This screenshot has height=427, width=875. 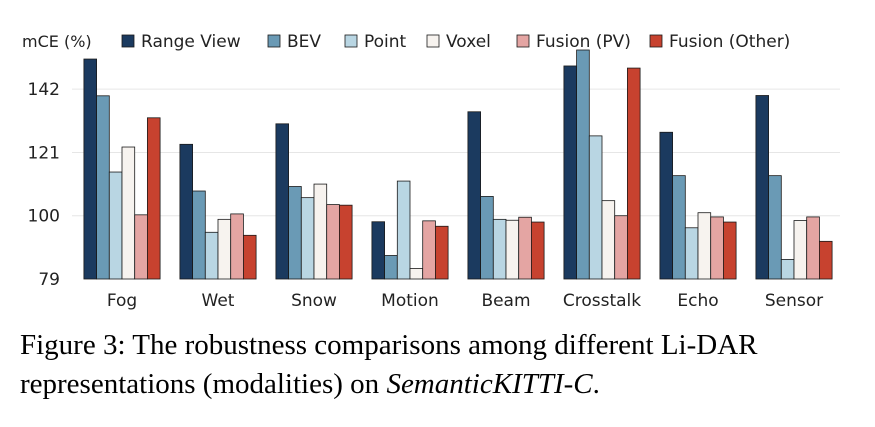 What do you see at coordinates (44, 153) in the screenshot?
I see `y-tick-121: 121` at bounding box center [44, 153].